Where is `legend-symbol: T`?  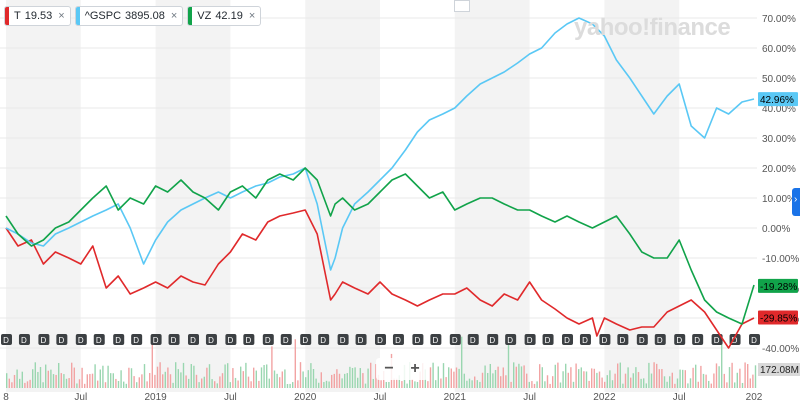 legend-symbol: T is located at coordinates (17, 16).